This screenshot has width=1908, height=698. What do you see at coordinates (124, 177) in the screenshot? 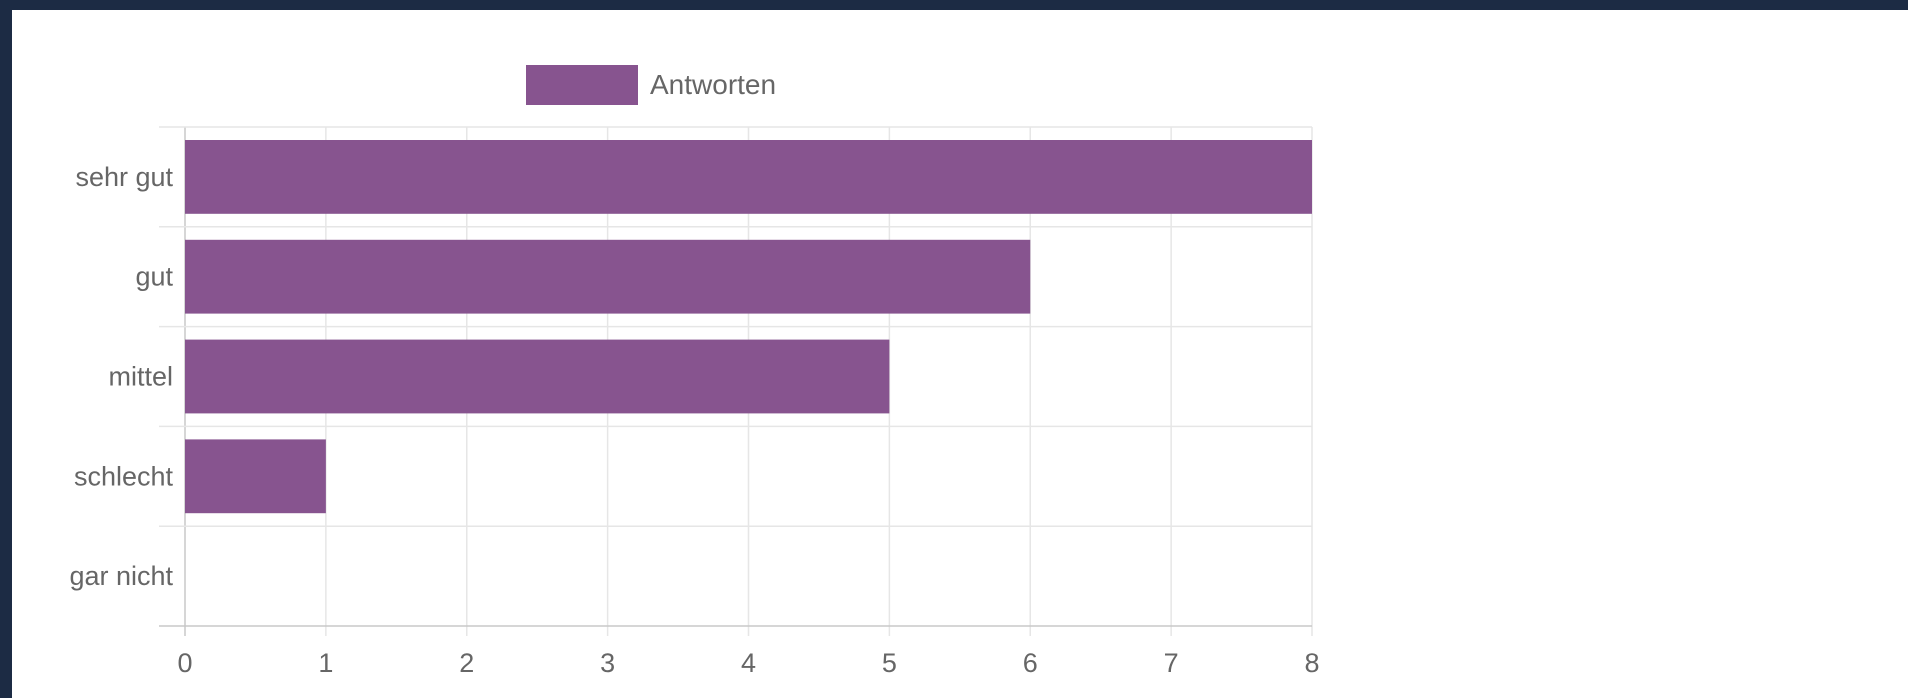
I see `category-label: sehr gut` at bounding box center [124, 177].